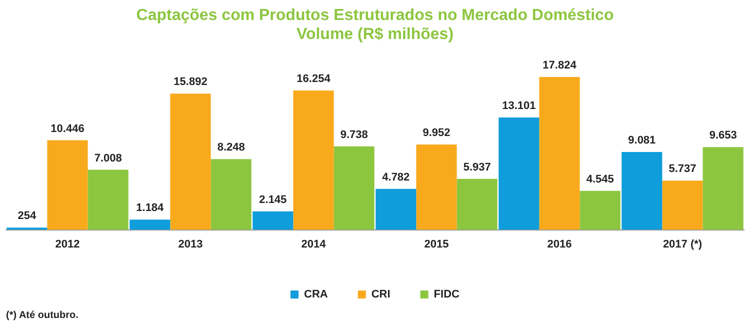 The image size is (750, 324). I want to click on data-label: 2.145, so click(273, 200).